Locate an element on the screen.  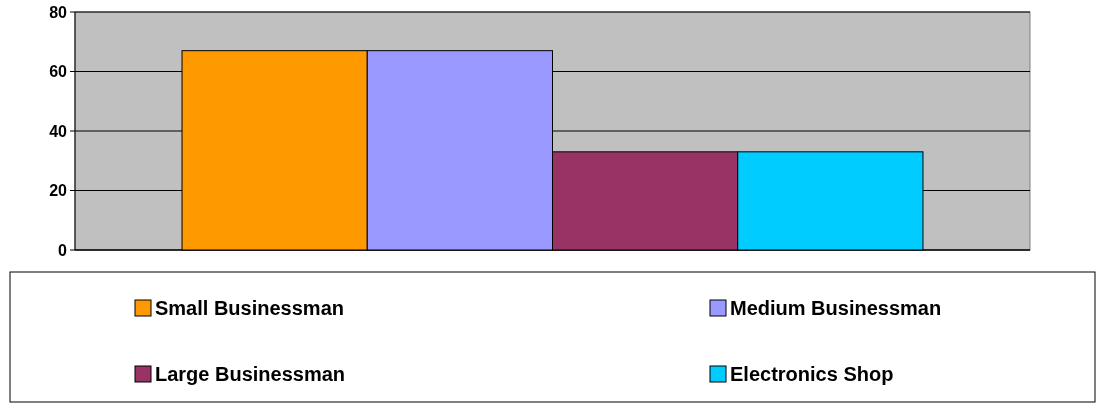
legend-label: Large Businessman is located at coordinates (250, 374).